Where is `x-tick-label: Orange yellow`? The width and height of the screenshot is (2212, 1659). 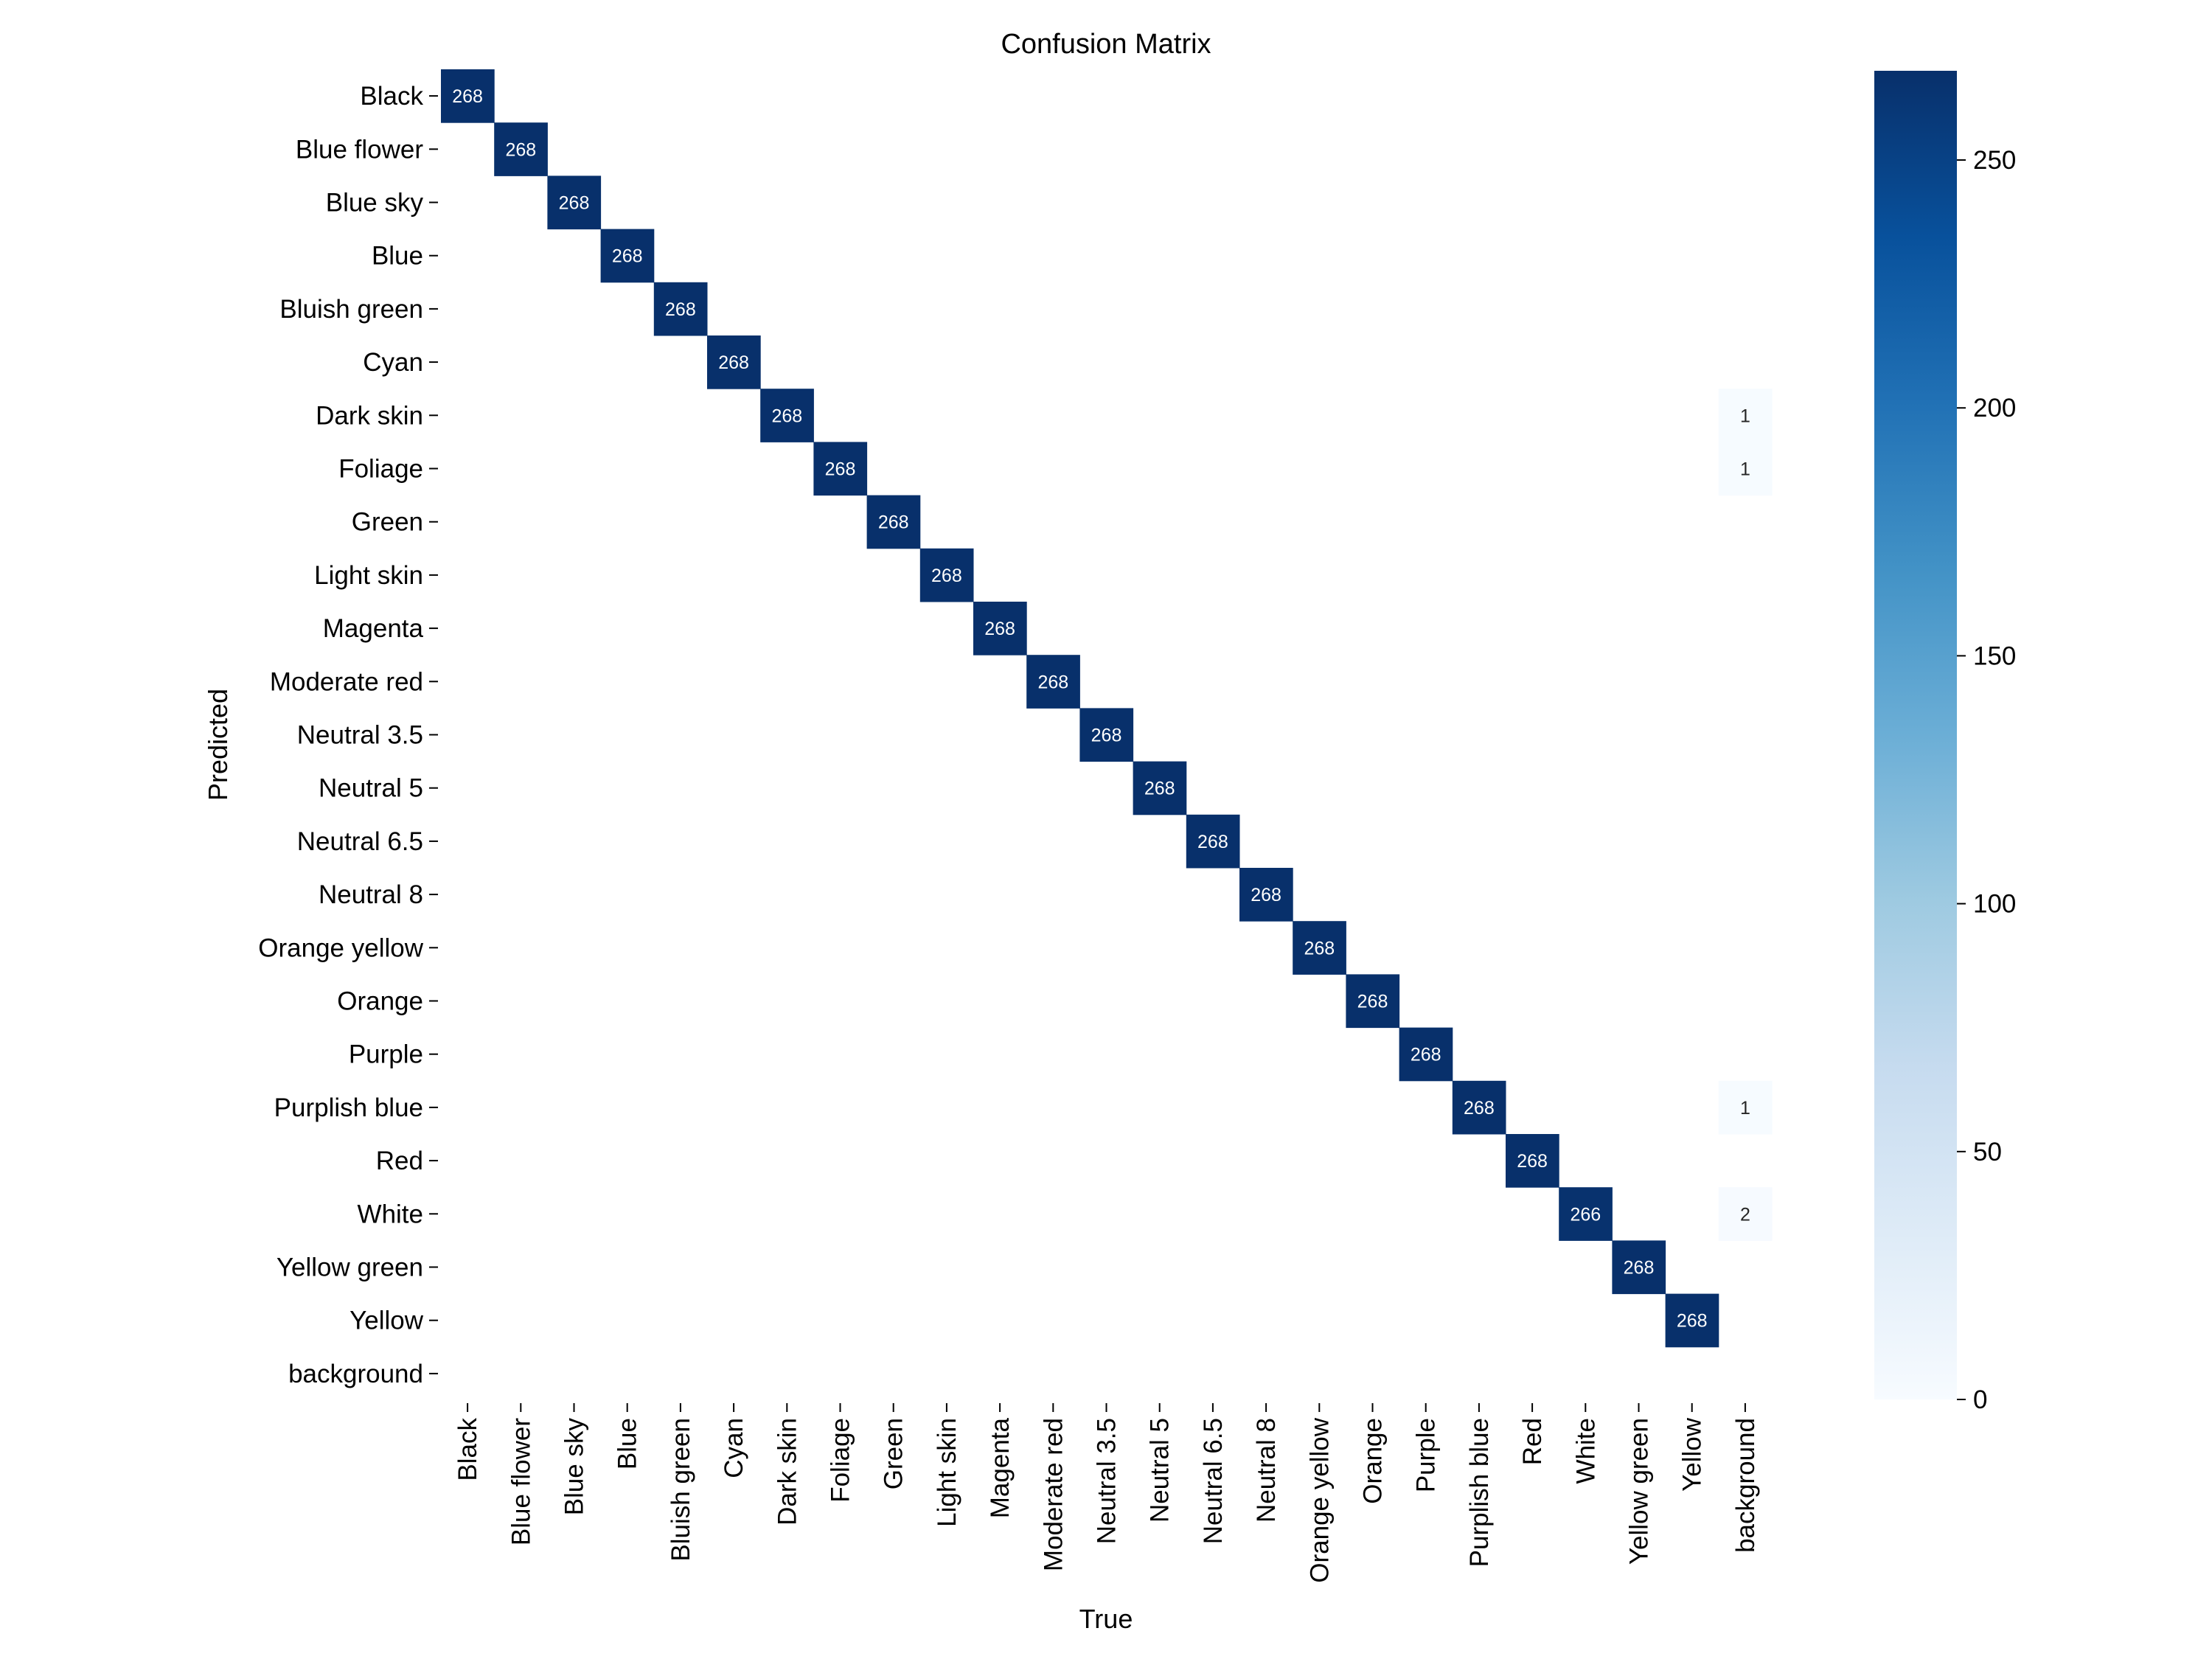 x-tick-label: Orange yellow is located at coordinates (1319, 1499).